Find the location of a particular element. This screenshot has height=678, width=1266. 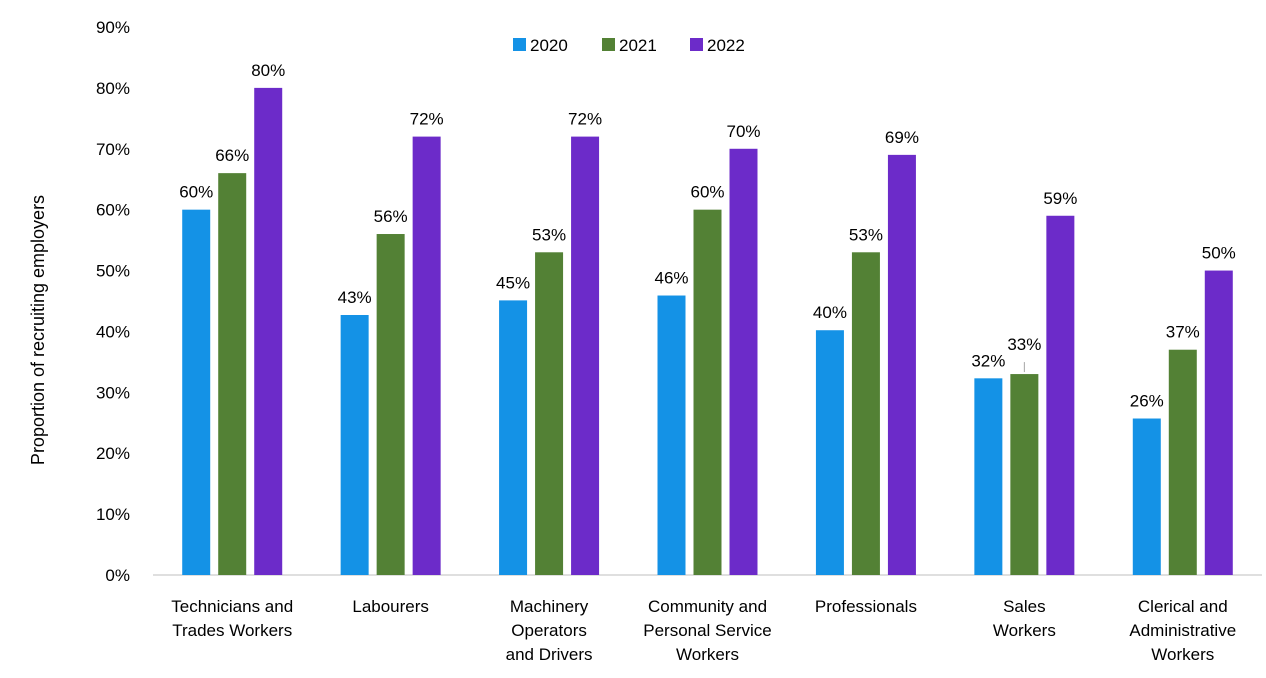

x-category-label-line: Sales is located at coordinates (1024, 606).